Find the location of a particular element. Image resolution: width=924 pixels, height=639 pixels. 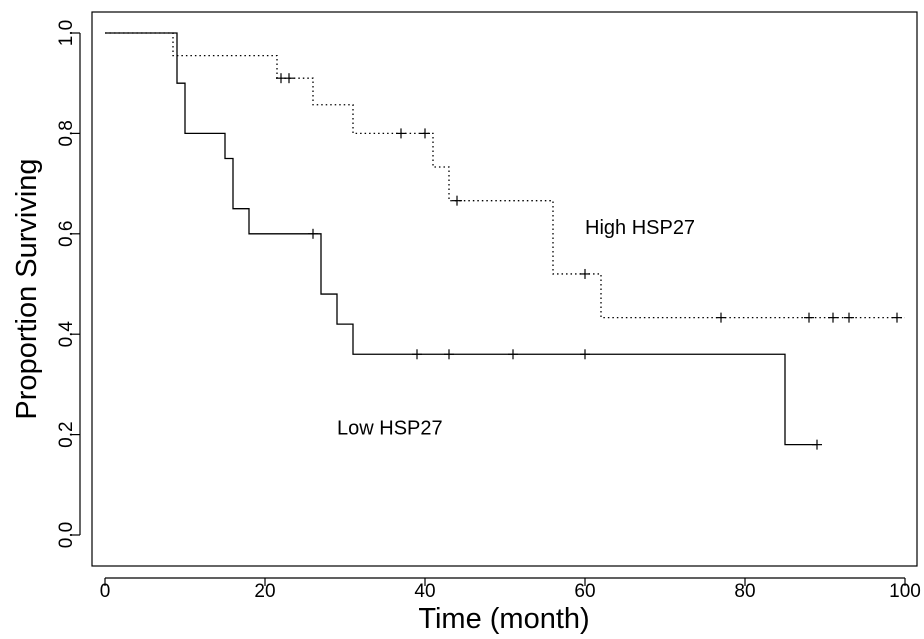

x-tick-label: 80 is located at coordinates (744, 591).